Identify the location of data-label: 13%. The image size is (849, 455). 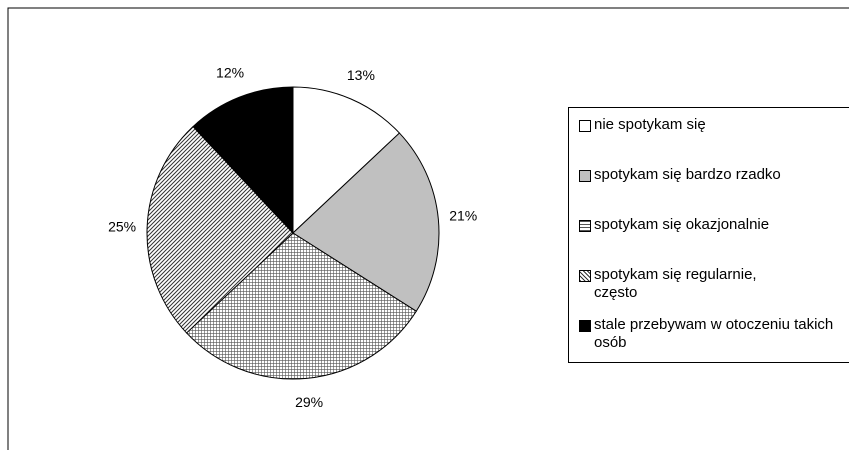
(361, 75).